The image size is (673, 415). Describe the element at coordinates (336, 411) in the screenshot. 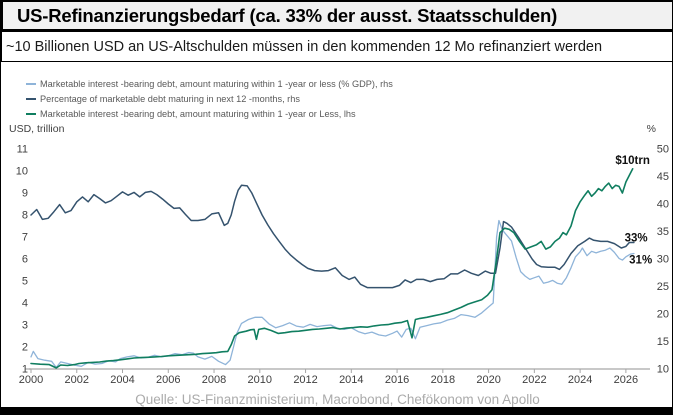

I see `bottom-black-bar` at that location.